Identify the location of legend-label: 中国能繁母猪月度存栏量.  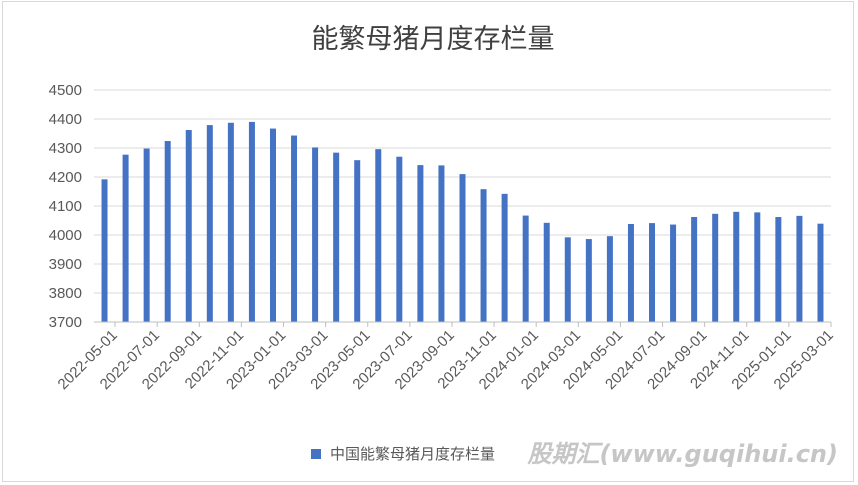
(412, 454).